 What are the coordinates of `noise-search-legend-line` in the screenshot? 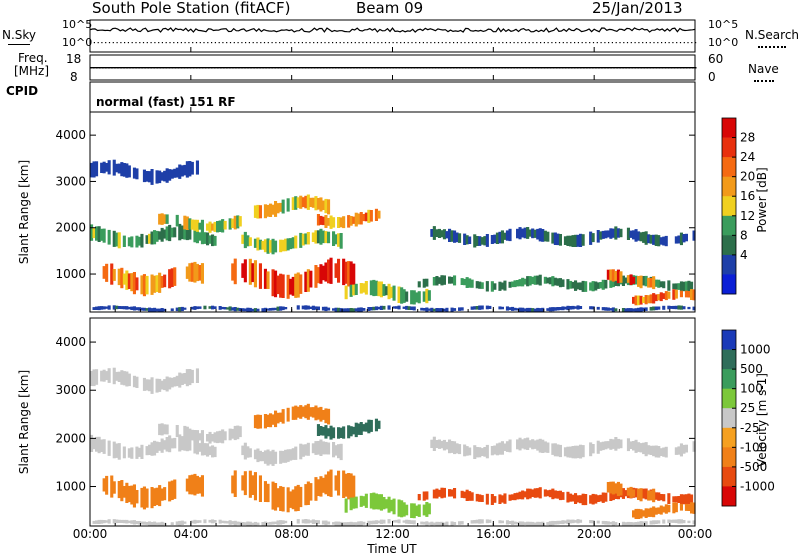 It's located at (772, 47).